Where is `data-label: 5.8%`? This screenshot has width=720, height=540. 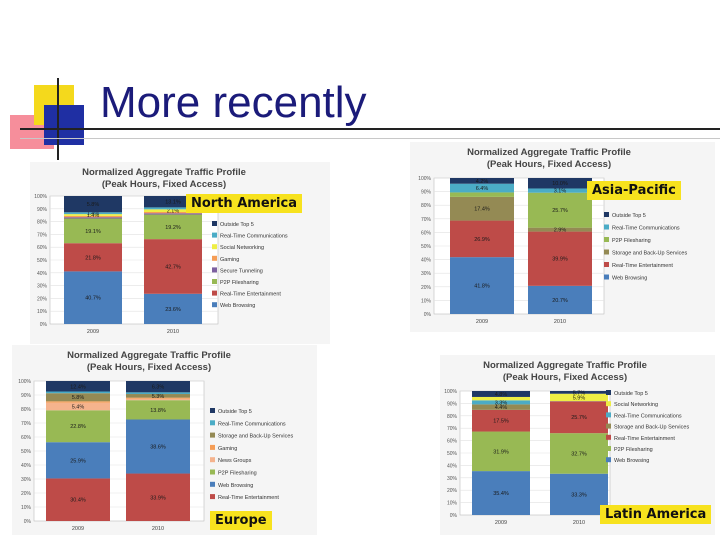 data-label: 5.8% is located at coordinates (93, 205).